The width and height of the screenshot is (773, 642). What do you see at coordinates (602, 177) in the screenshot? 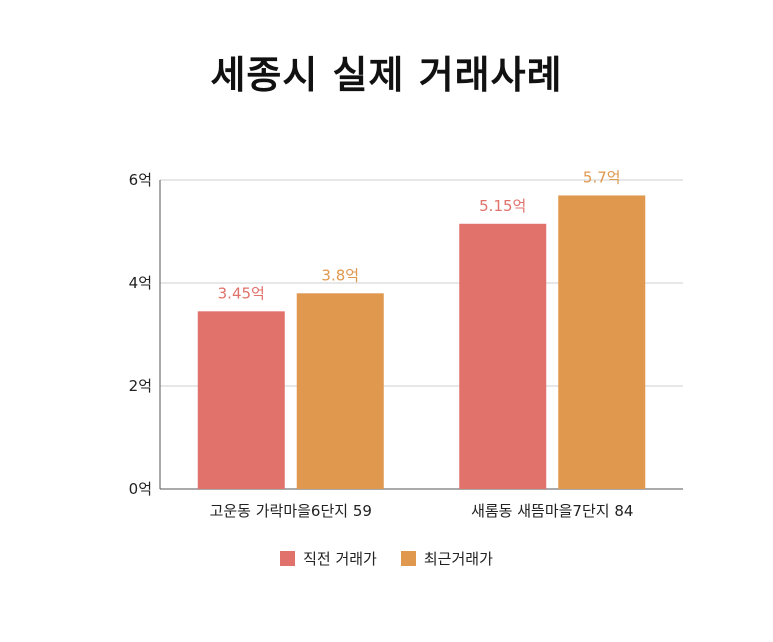
I see `data-label: 5.7억` at bounding box center [602, 177].